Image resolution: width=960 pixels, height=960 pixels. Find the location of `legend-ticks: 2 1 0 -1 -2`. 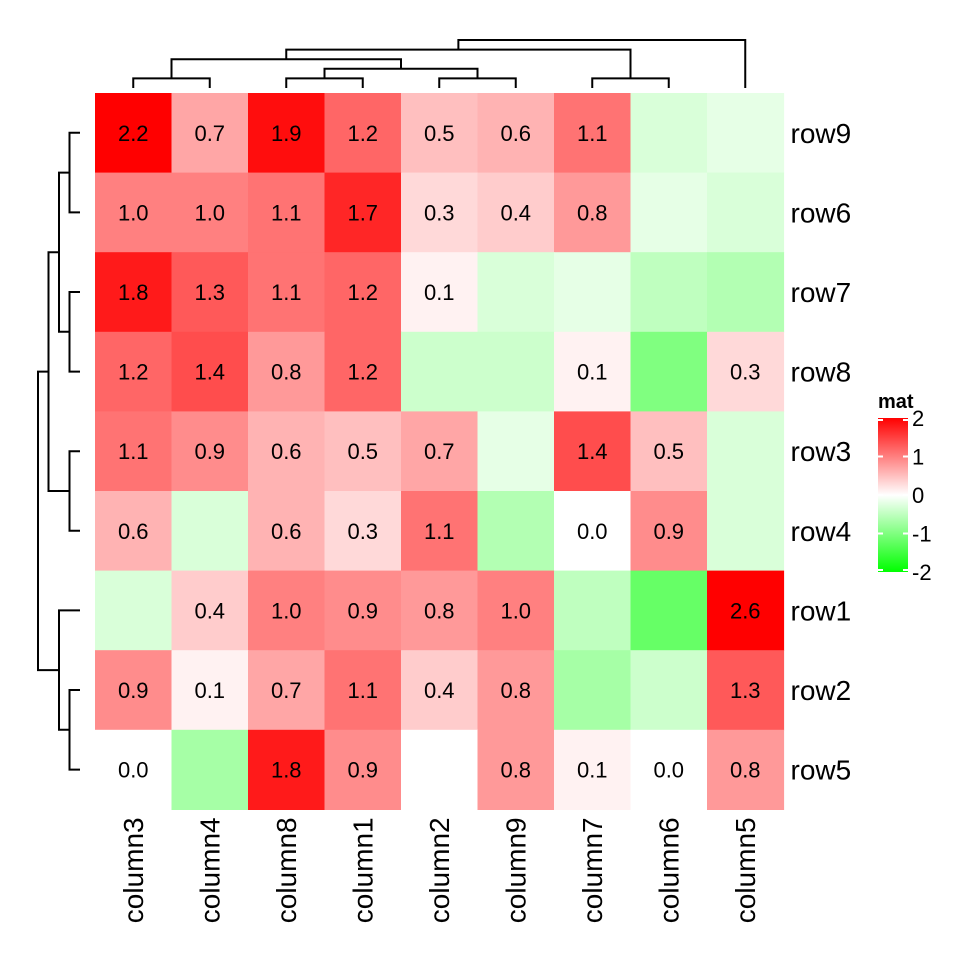

legend-ticks: 2 1 0 -1 -2 is located at coordinates (905, 495).